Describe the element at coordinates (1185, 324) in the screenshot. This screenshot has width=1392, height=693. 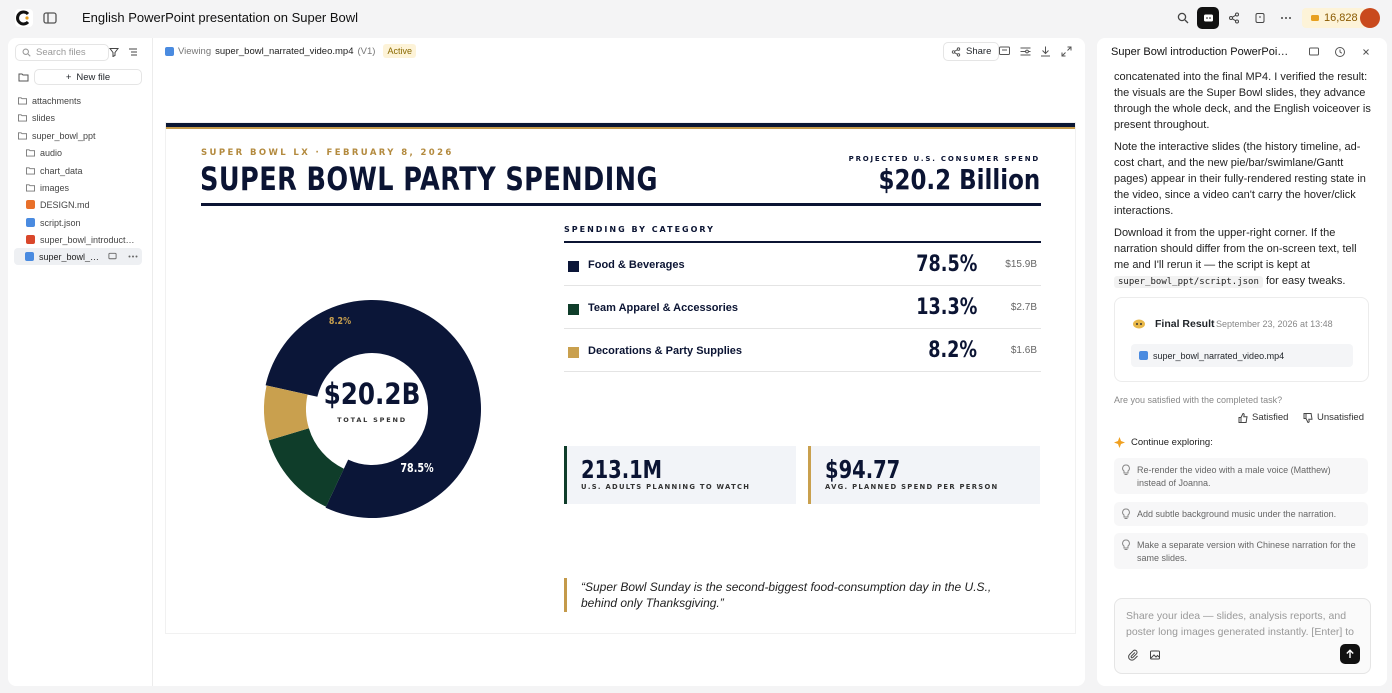
I see `result-title: Final Result` at that location.